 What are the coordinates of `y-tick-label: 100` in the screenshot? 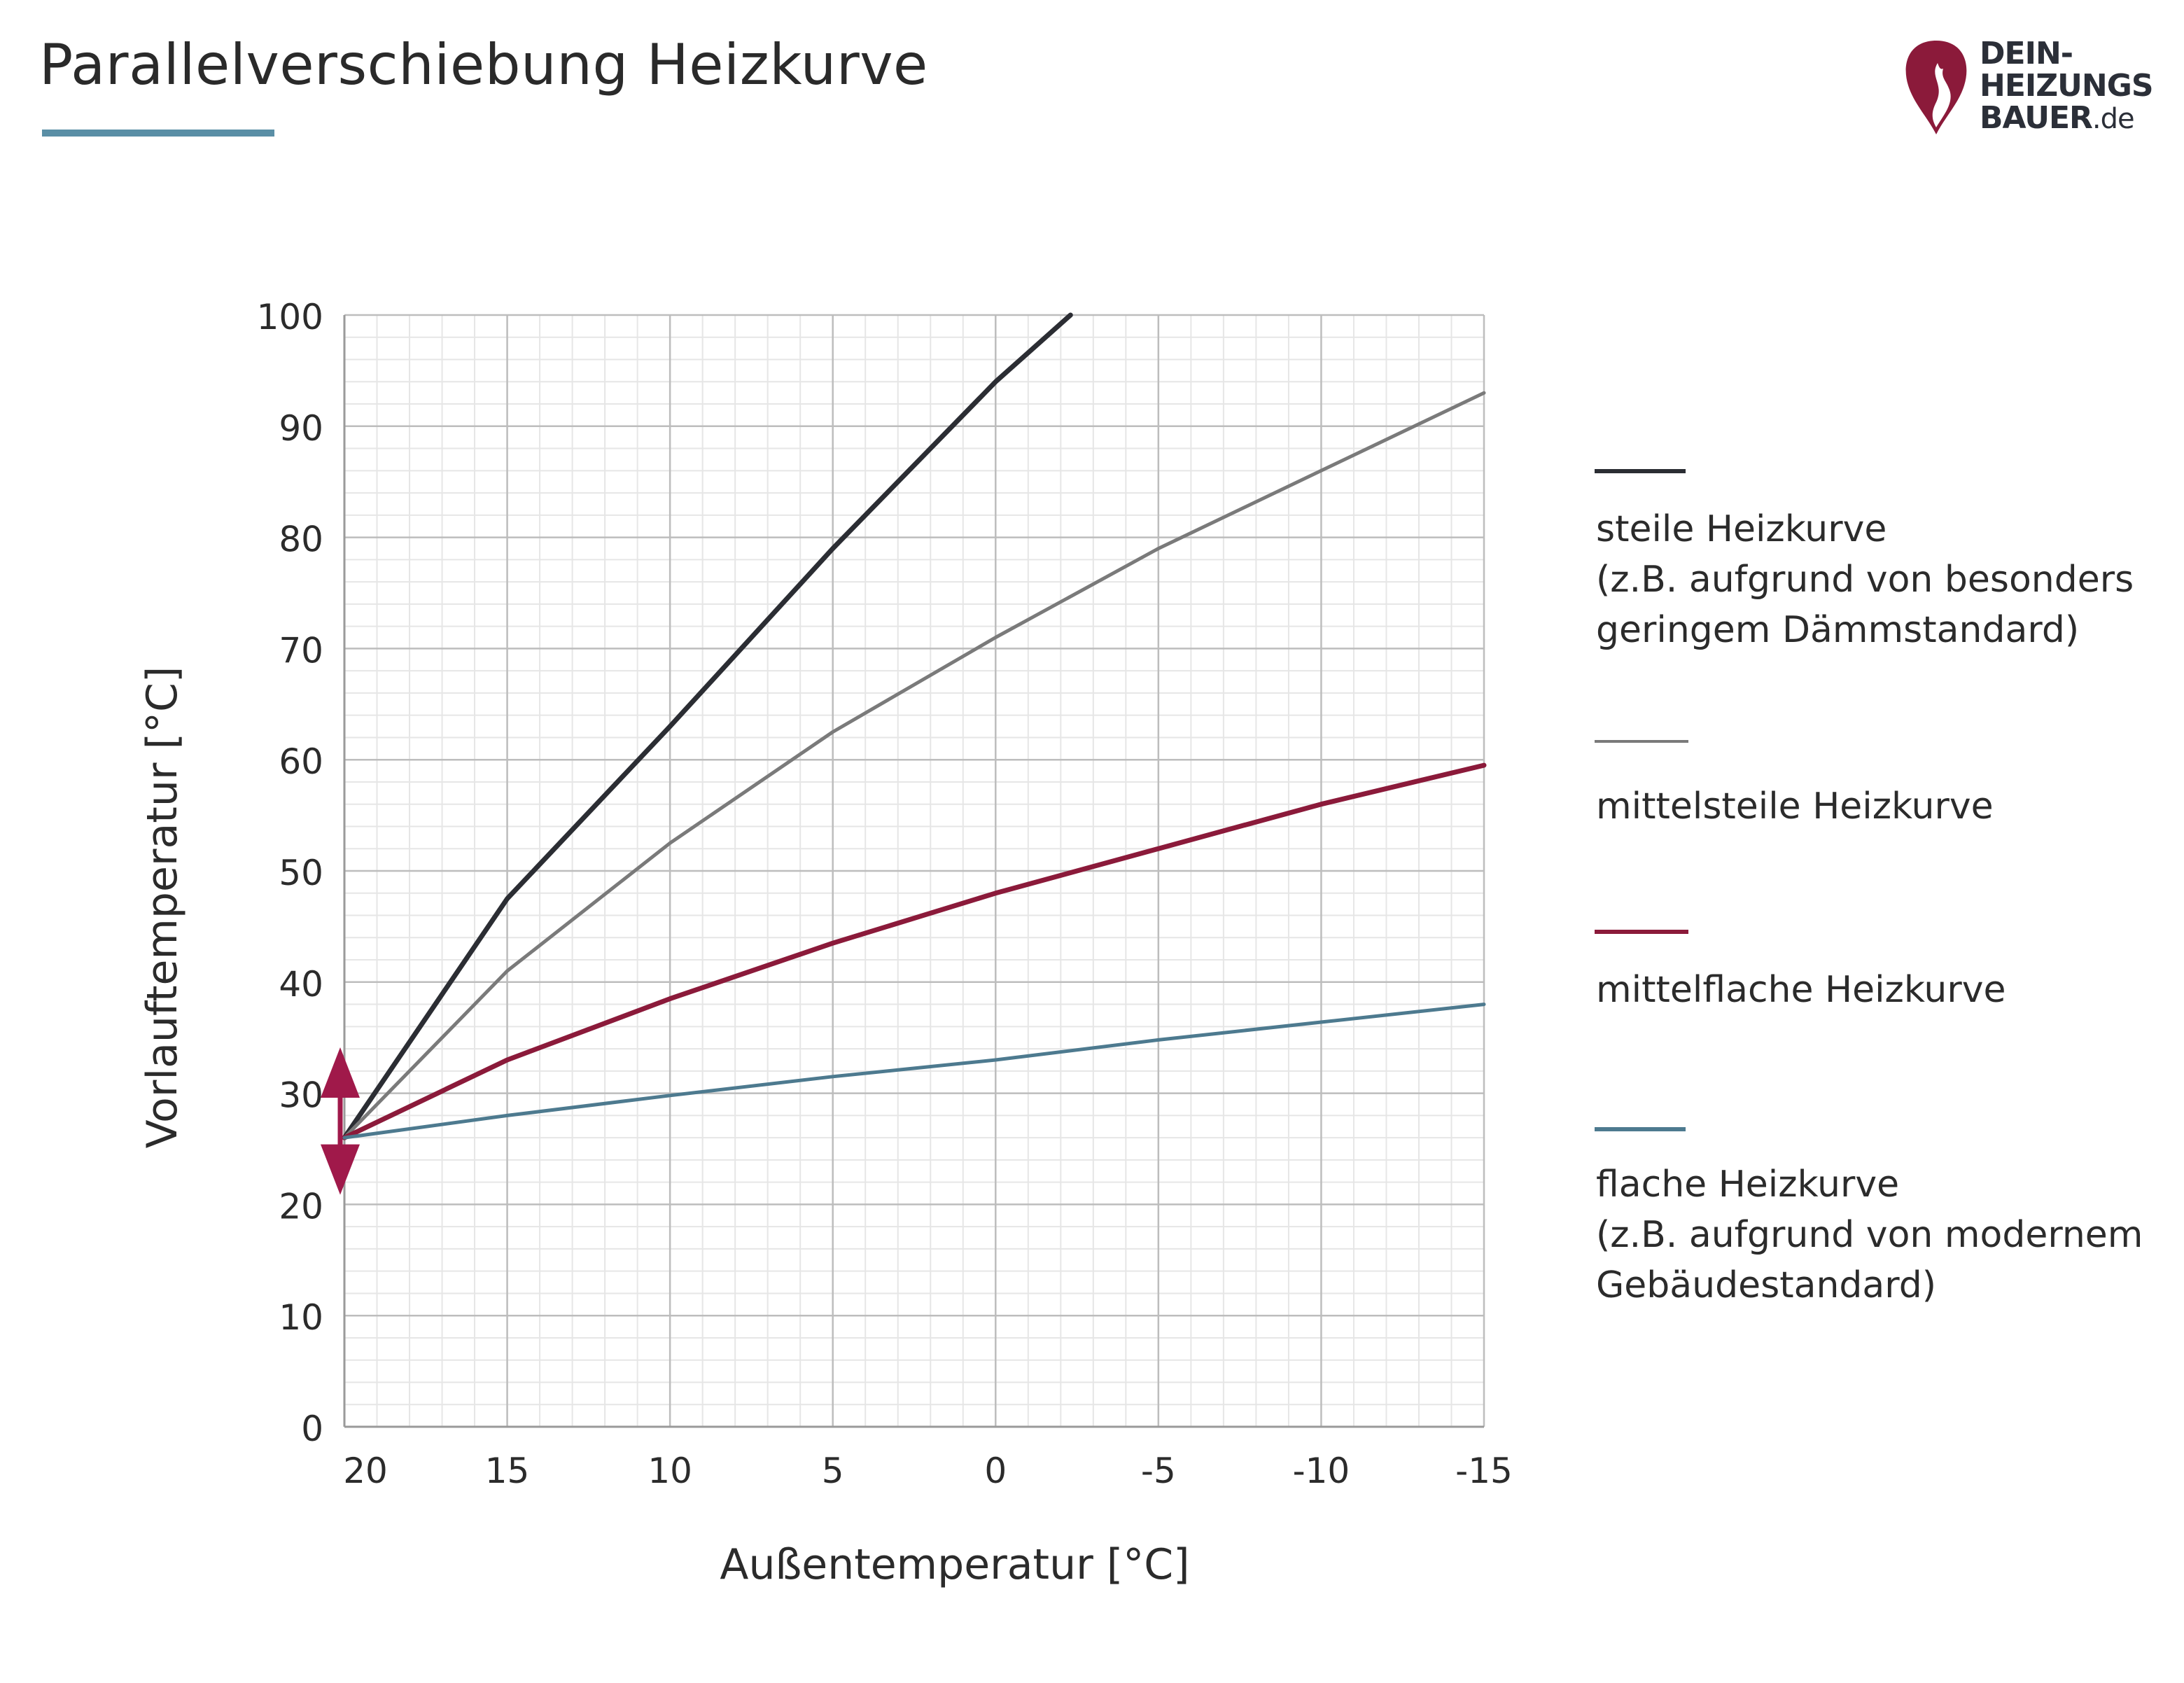 It's located at (290, 317).